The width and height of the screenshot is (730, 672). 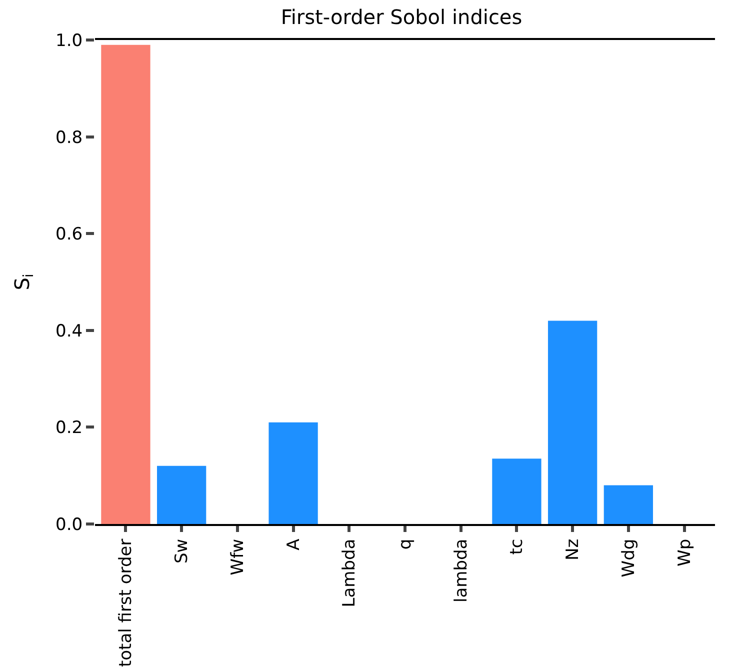 I want to click on chart-title: First-order Sobol indices, so click(x=401, y=17).